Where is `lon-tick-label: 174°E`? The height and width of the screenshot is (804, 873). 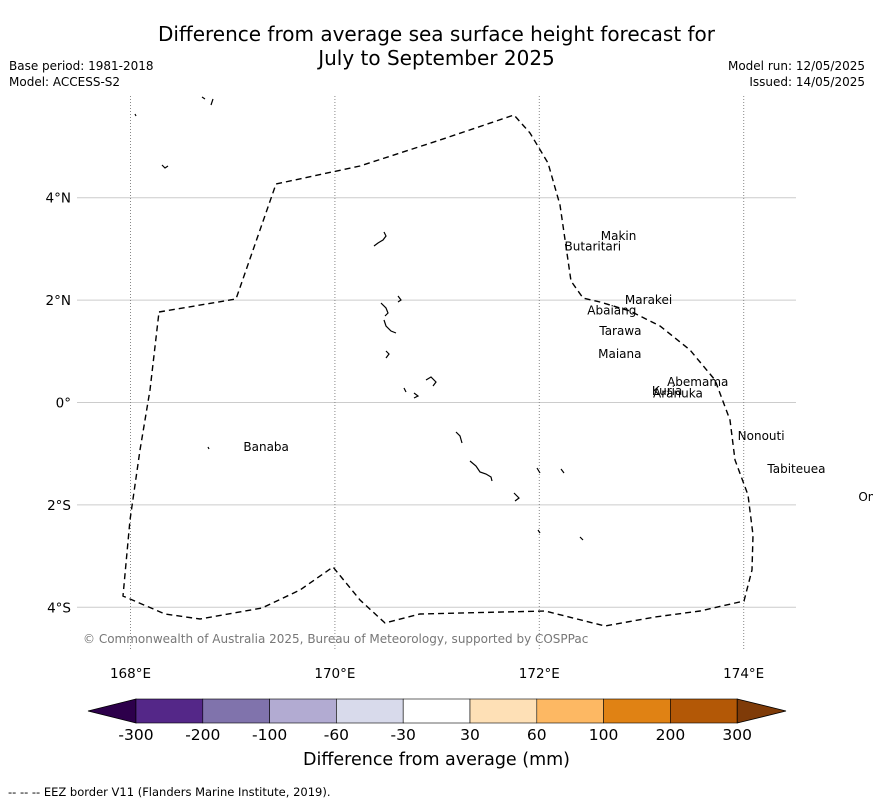 lon-tick-label: 174°E is located at coordinates (743, 674).